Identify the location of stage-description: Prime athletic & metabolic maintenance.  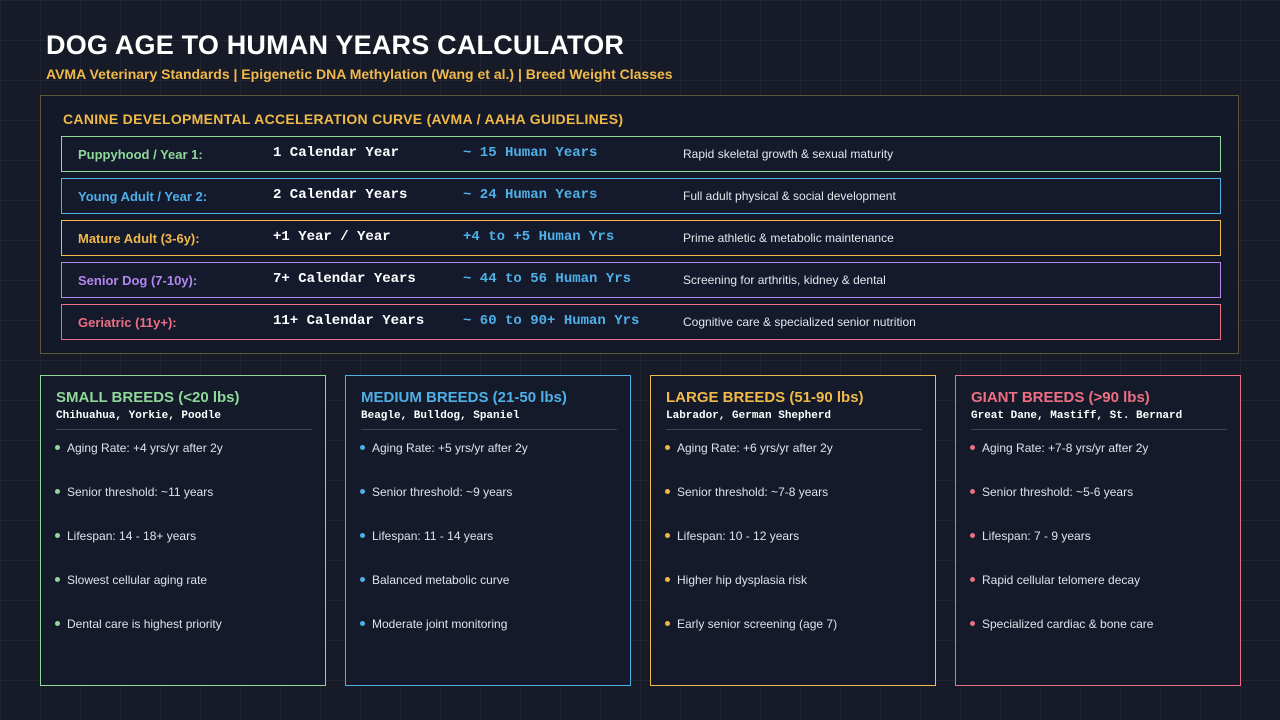
(788, 238).